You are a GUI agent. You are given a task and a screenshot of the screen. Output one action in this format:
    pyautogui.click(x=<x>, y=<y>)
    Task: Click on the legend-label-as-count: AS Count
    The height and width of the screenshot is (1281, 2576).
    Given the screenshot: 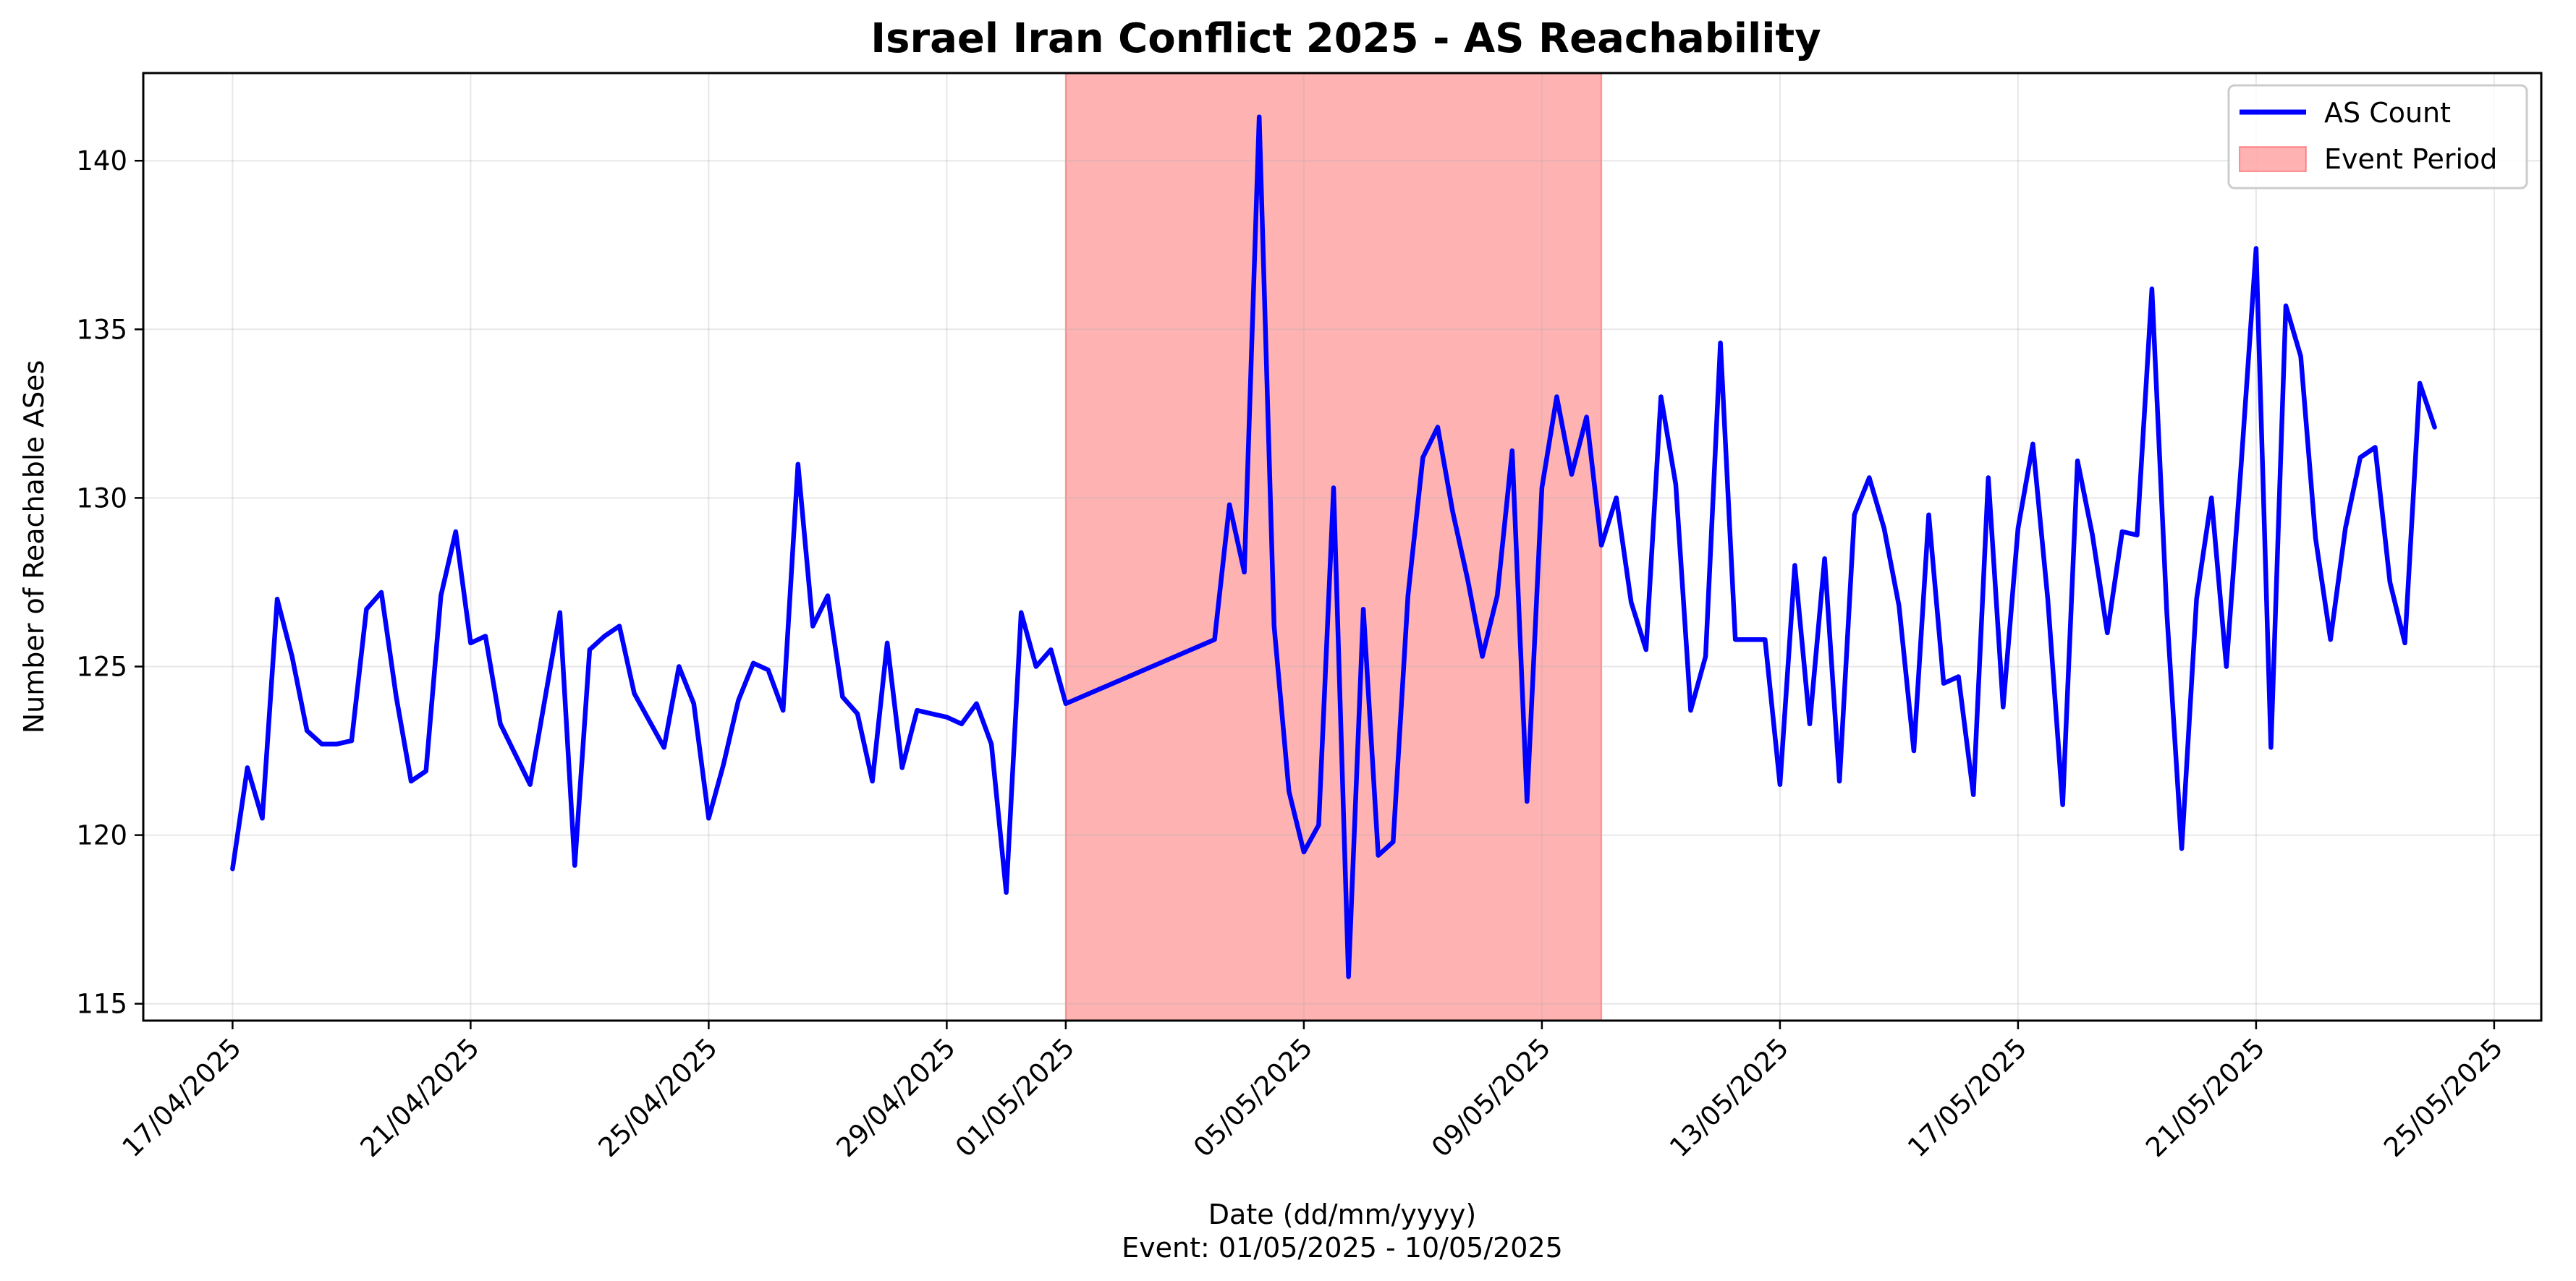 What is the action you would take?
    pyautogui.click(x=2387, y=113)
    